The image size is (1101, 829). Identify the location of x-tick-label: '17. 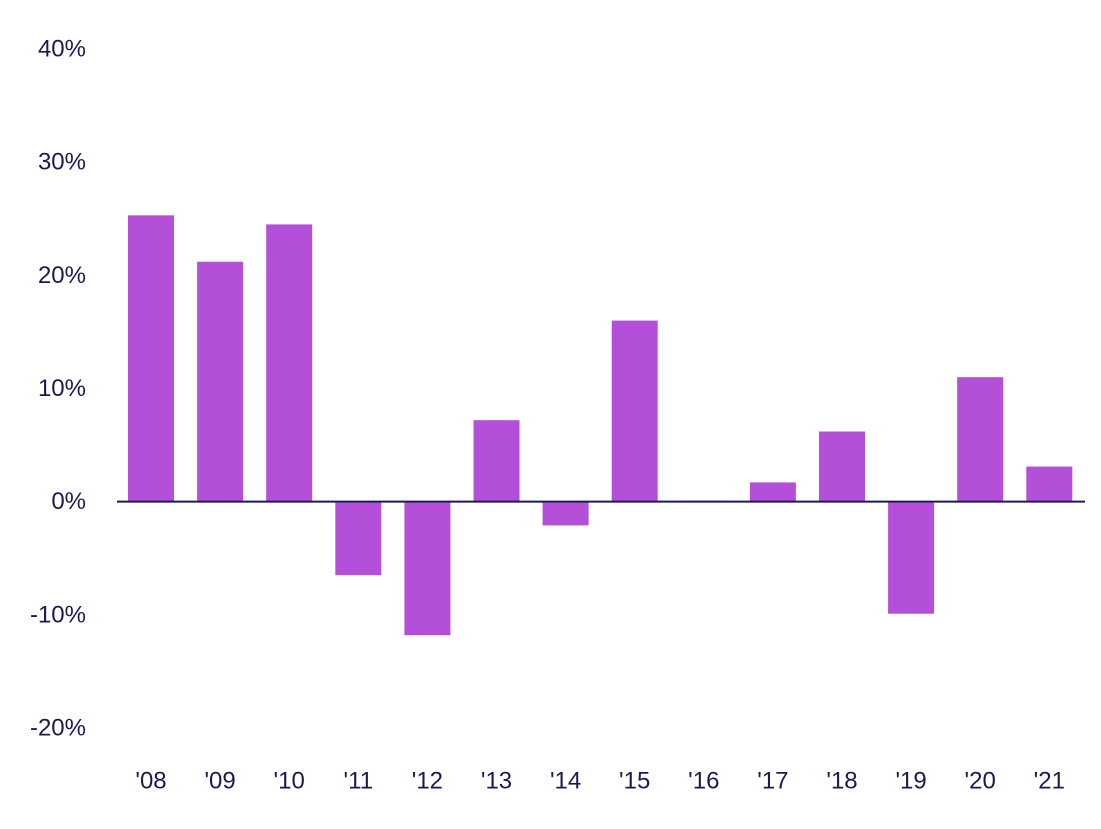
(772, 781).